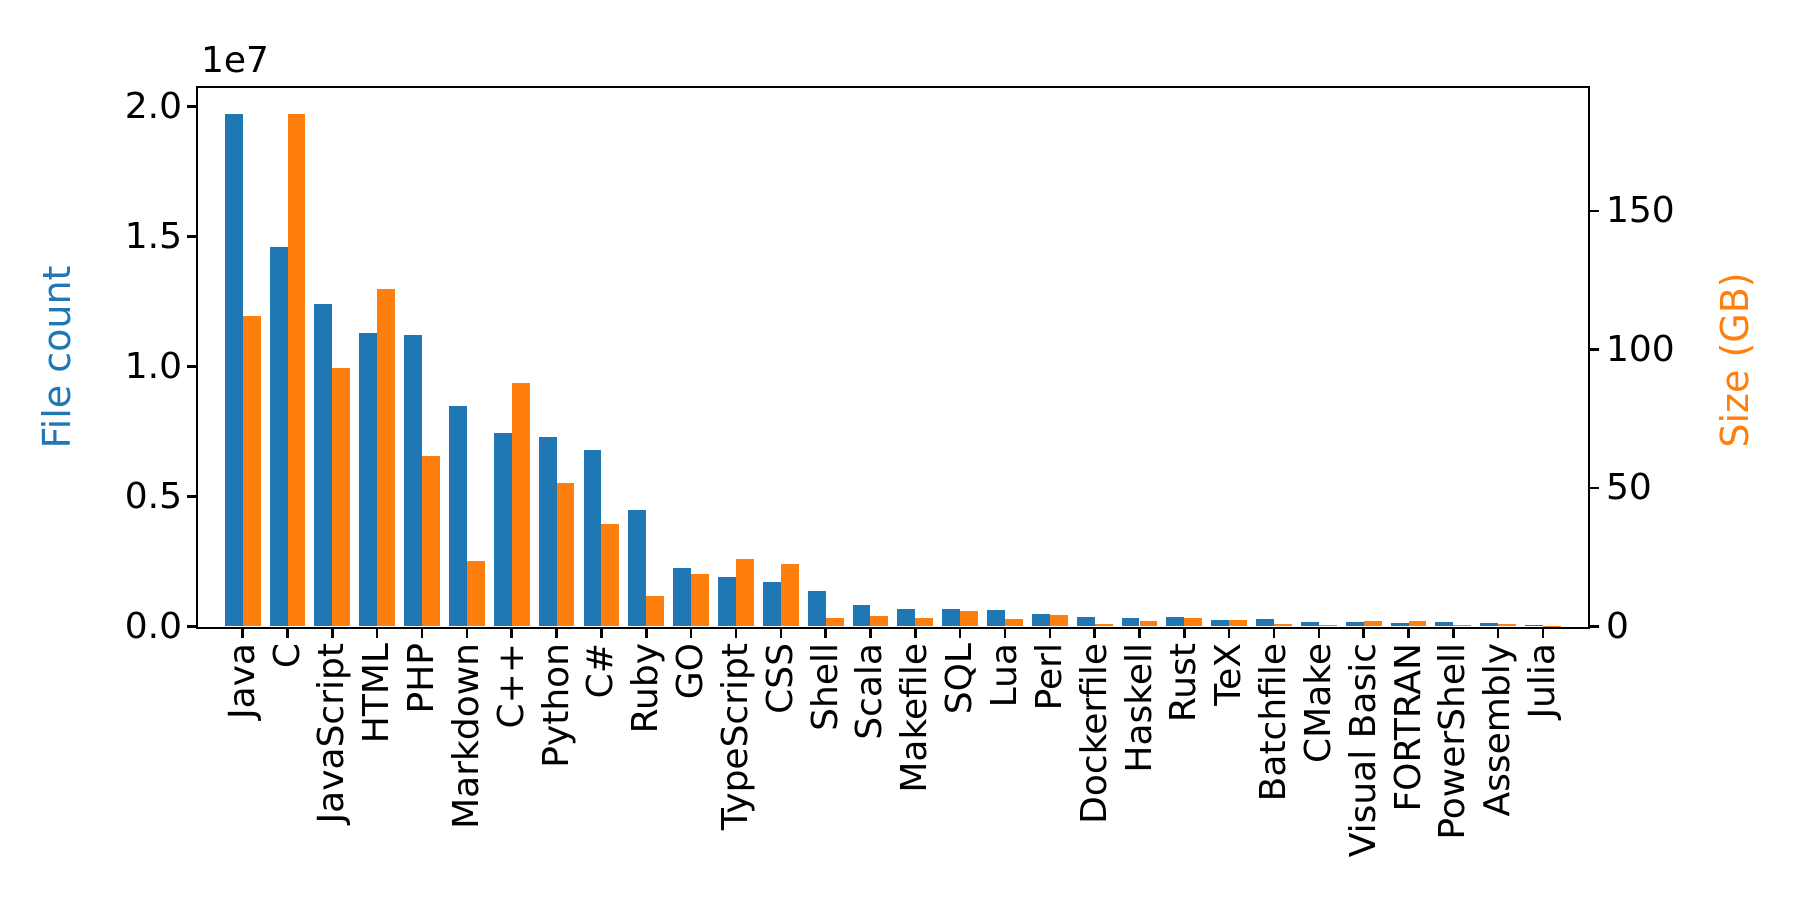 The width and height of the screenshot is (1800, 900). What do you see at coordinates (744, 592) in the screenshot?
I see `bar-size-gb-typescript` at bounding box center [744, 592].